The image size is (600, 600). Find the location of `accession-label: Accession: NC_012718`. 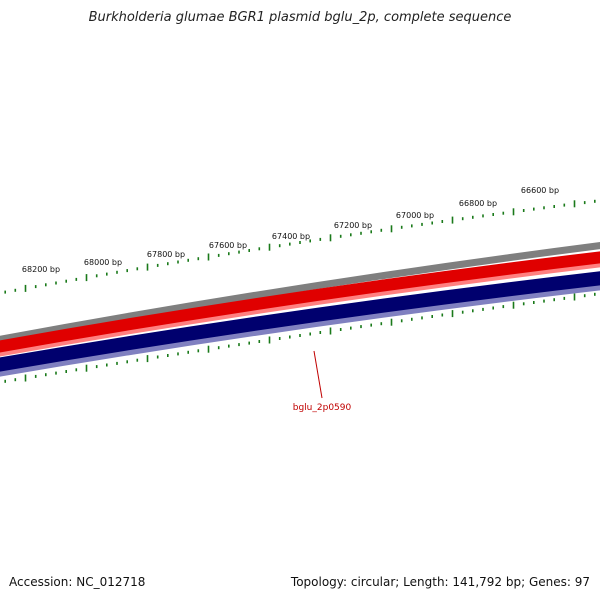

accession-label: Accession: NC_012718 is located at coordinates (77, 582).